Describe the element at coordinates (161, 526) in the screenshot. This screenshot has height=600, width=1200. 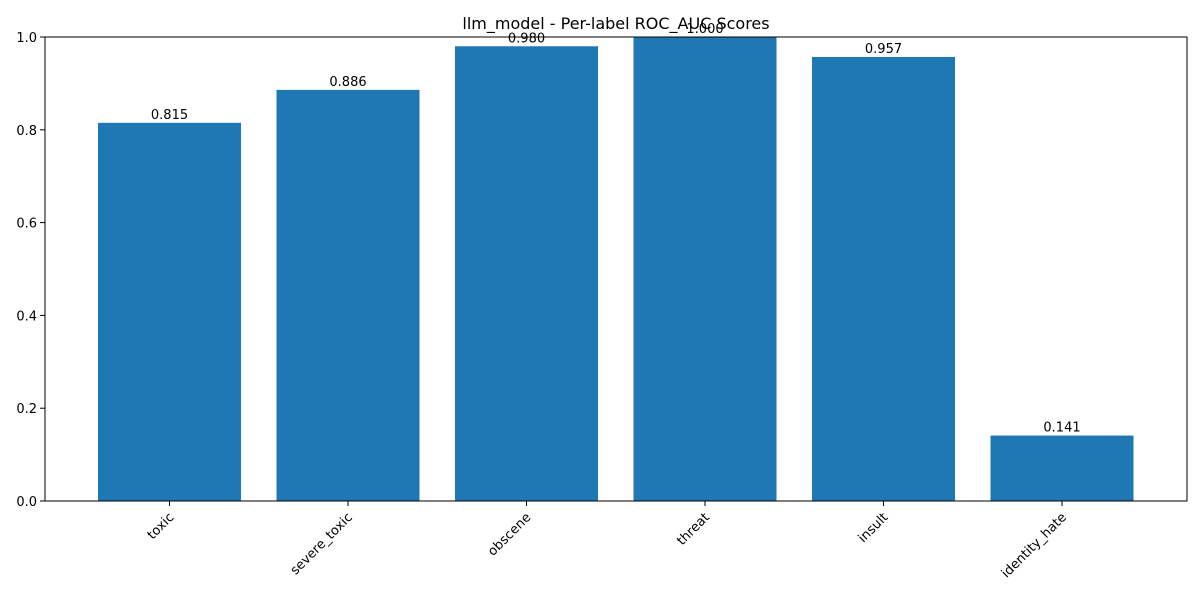
I see `x-tick-label-toxic: toxic` at that location.